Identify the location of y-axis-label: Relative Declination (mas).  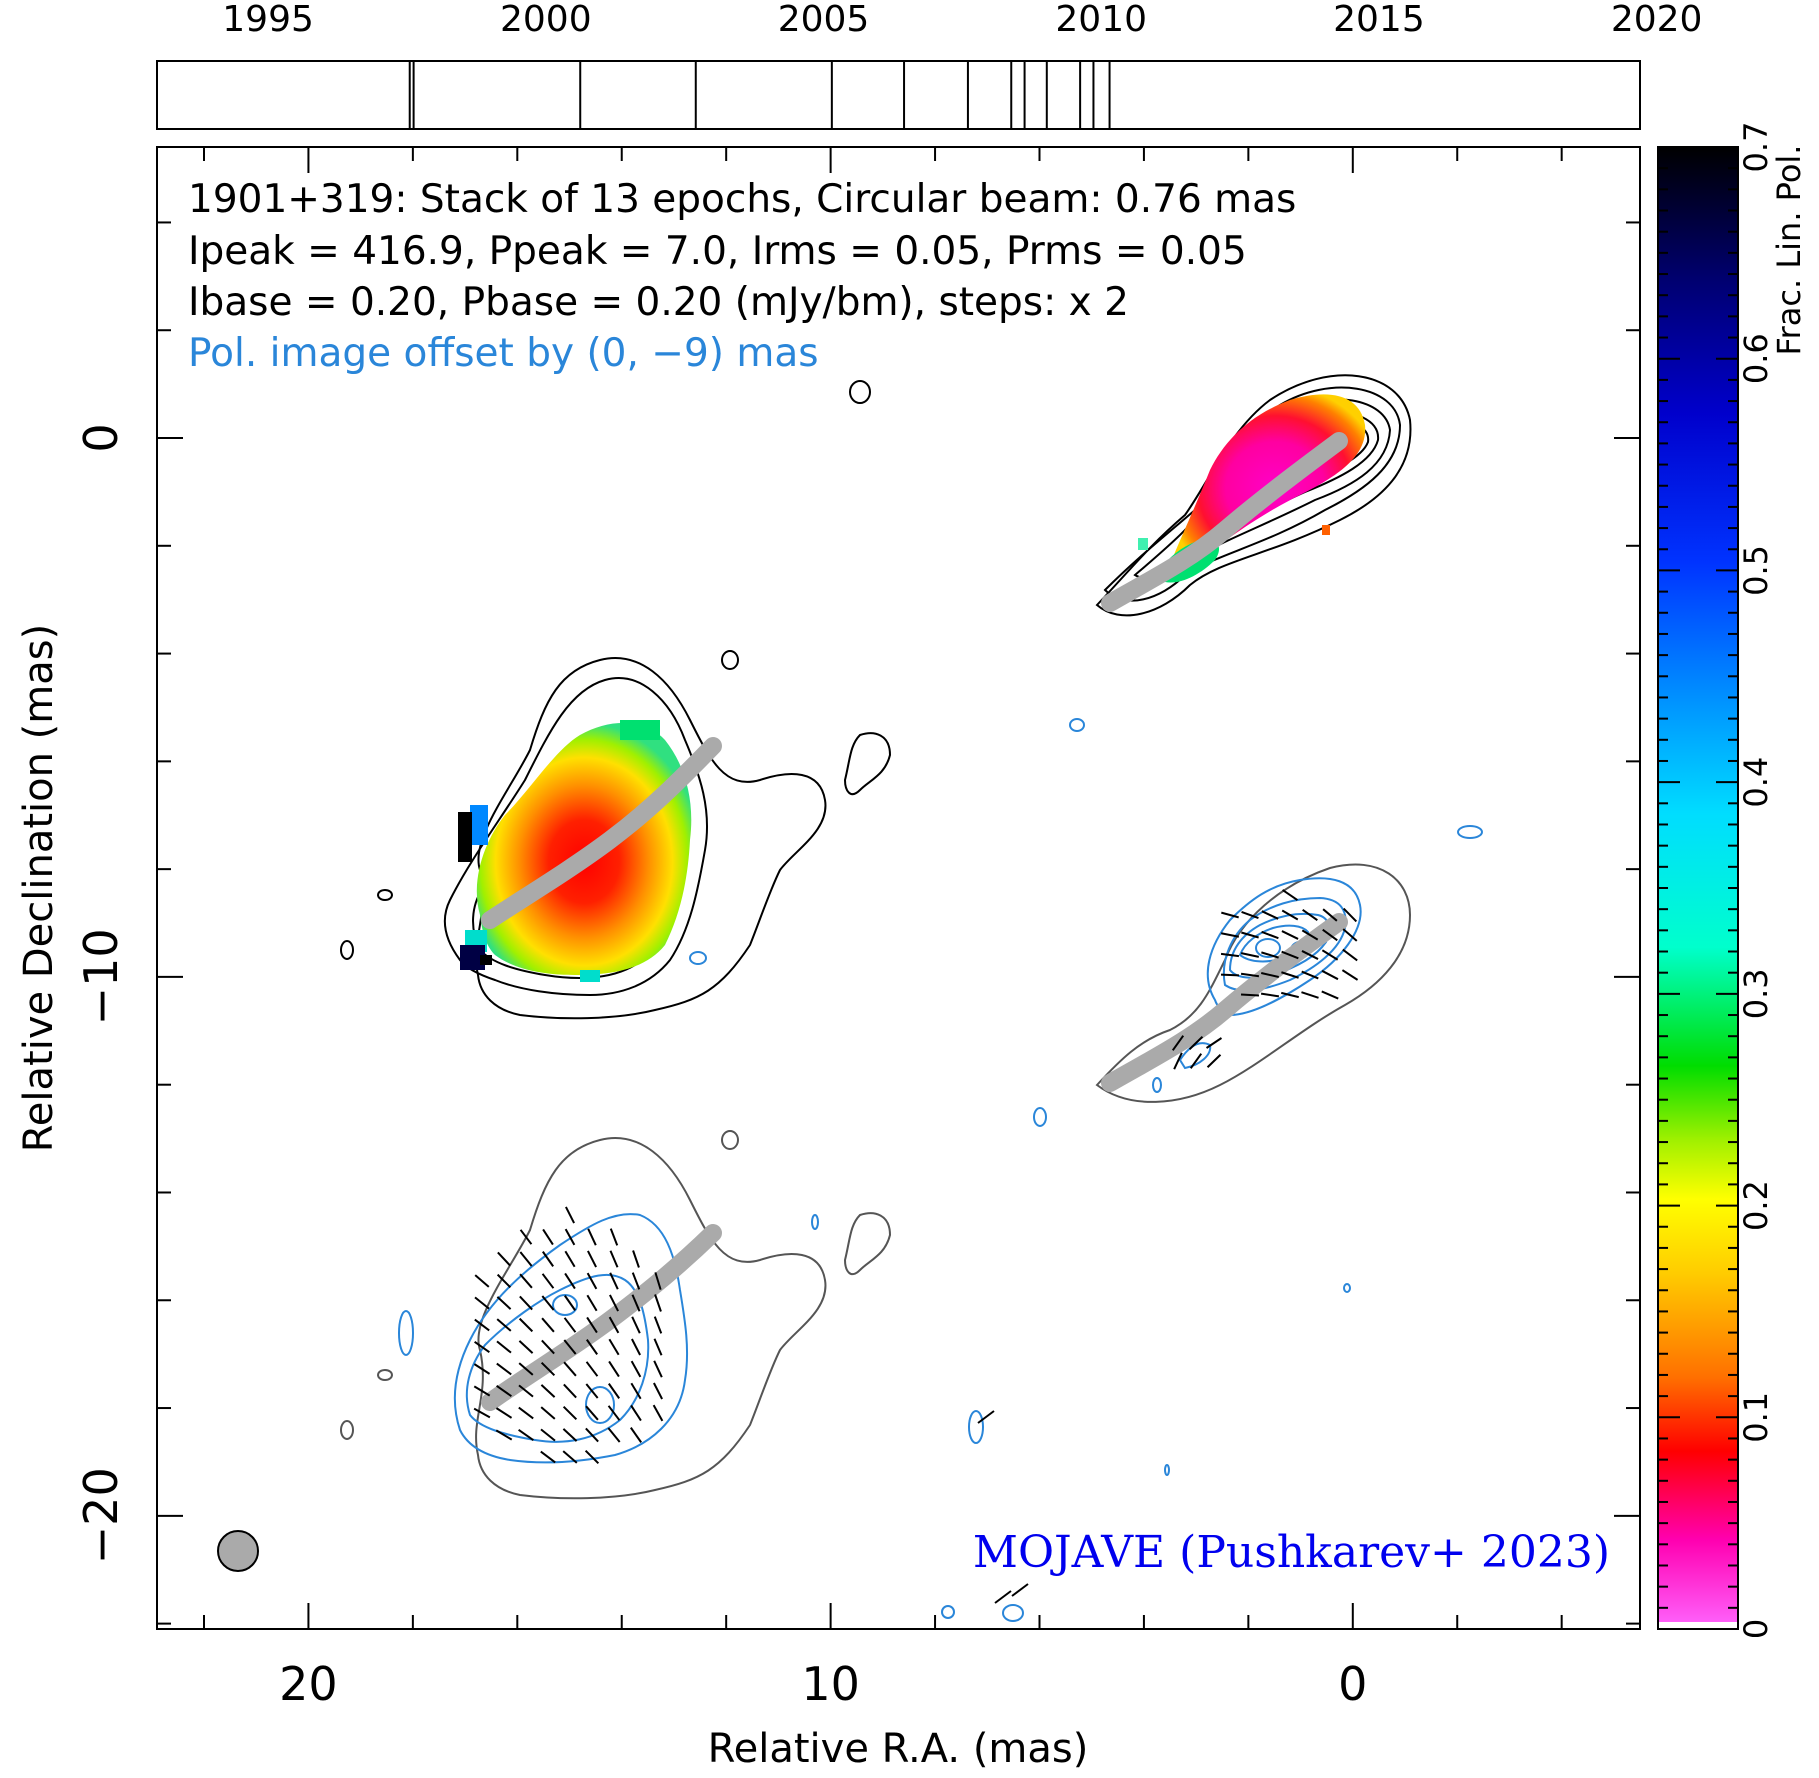
(39, 888).